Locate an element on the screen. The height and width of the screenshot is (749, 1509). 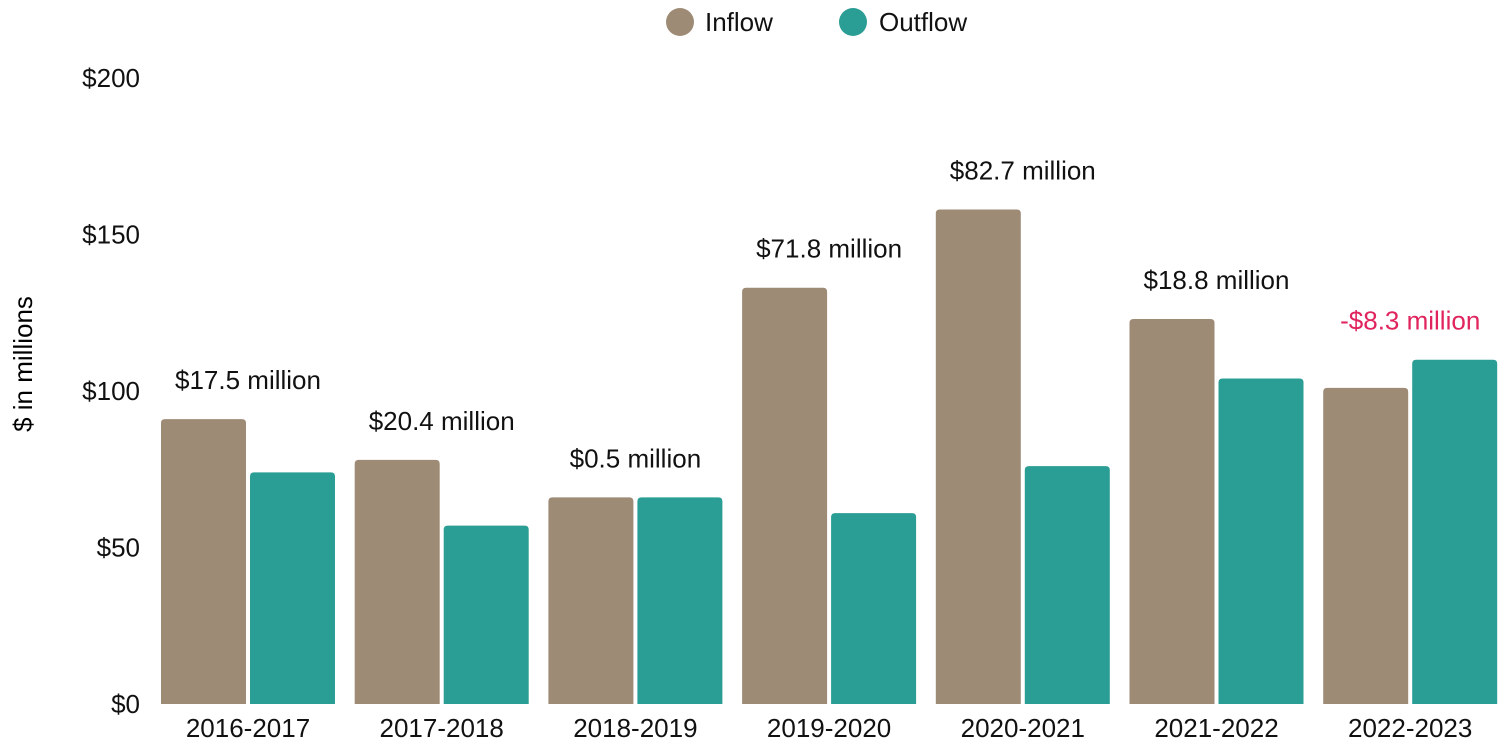
x-tick-label: 2021-2022 is located at coordinates (1216, 728).